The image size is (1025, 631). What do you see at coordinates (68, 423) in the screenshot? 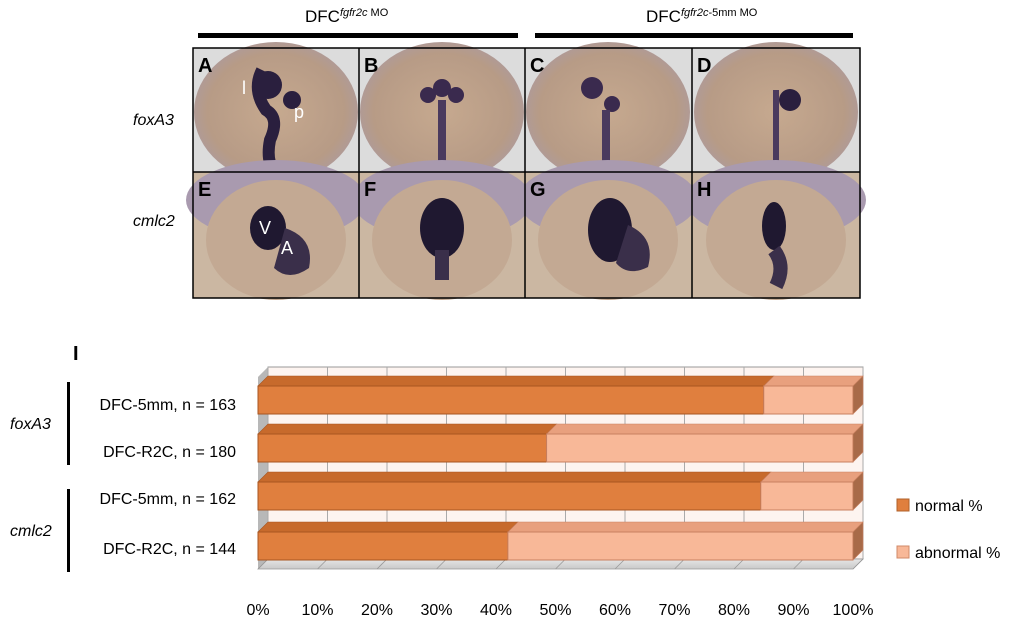
I see `group-bracket-foxa3` at bounding box center [68, 423].